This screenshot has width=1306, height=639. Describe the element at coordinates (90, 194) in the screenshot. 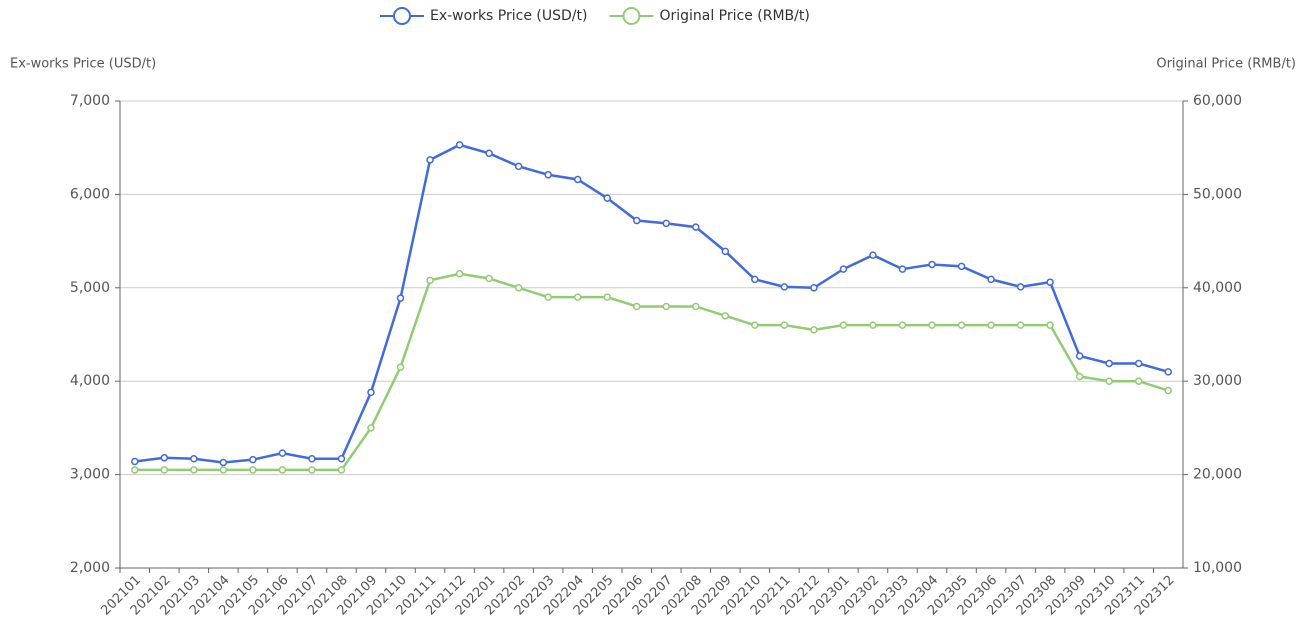

I see `y-tick-label: 6,000` at that location.